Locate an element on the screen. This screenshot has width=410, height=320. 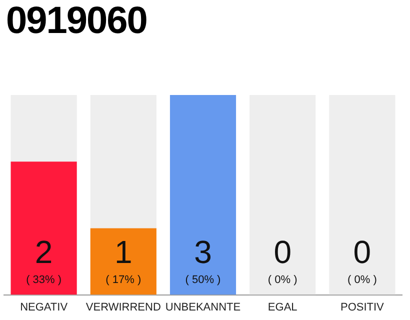
x-tick-label: NEGATIV is located at coordinates (44, 307).